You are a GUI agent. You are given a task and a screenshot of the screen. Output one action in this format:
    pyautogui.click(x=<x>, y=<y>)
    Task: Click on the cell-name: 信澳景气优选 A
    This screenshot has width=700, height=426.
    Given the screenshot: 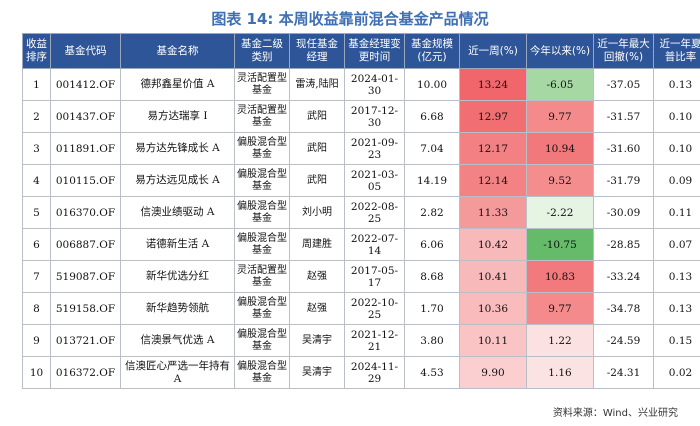 What is the action you would take?
    pyautogui.click(x=177, y=340)
    